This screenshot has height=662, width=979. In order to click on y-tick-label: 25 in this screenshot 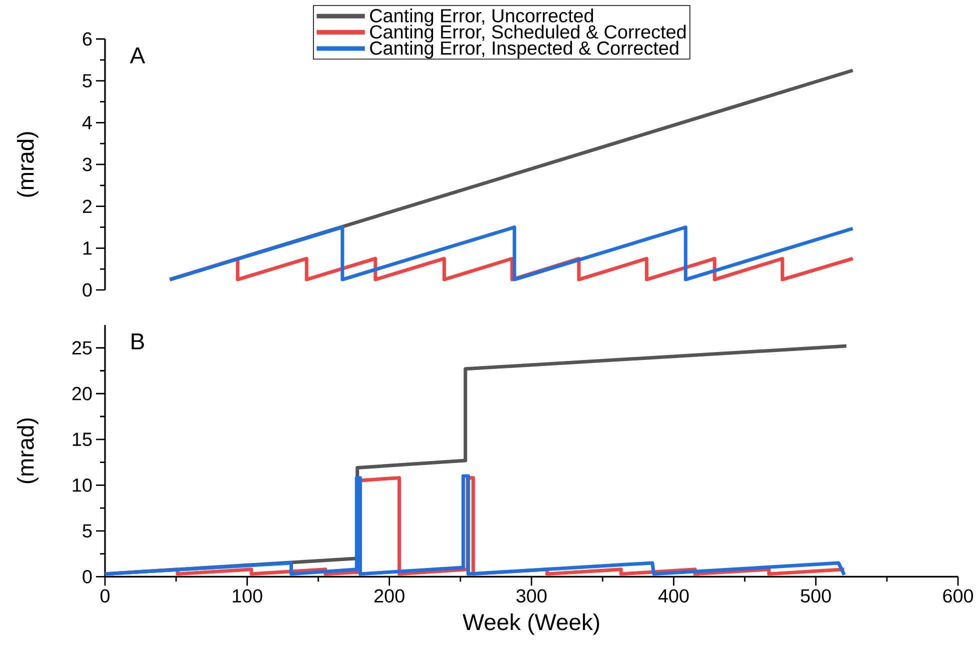, I will do `click(82, 348)`.